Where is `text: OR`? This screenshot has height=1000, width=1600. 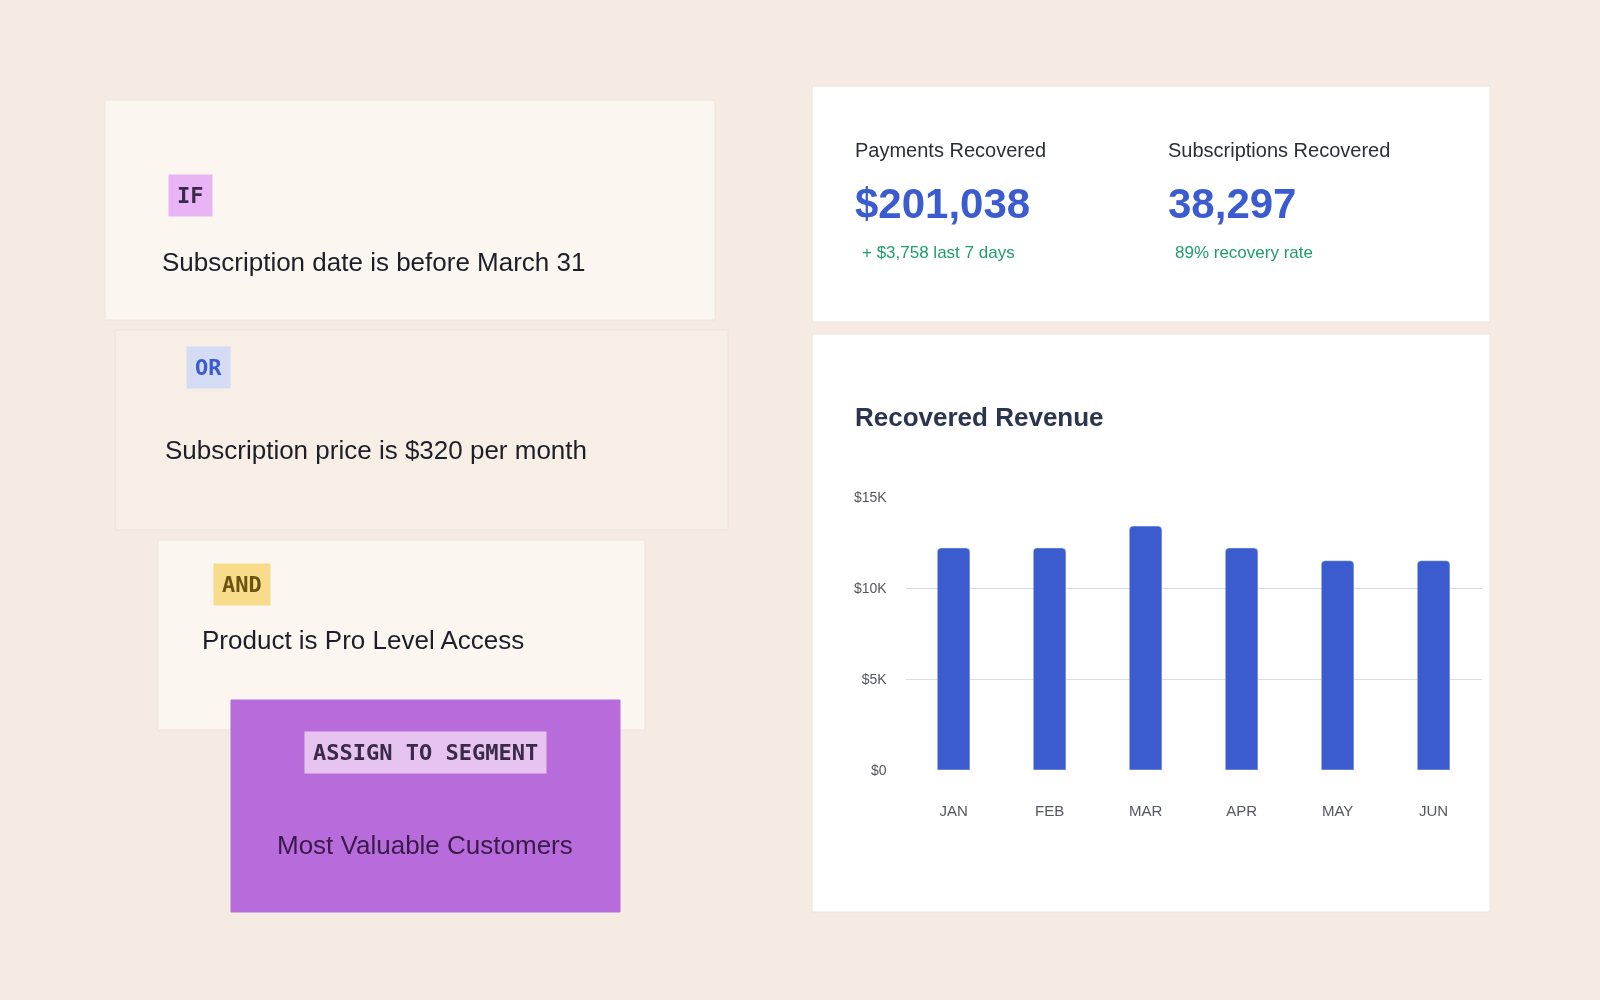
text: OR is located at coordinates (209, 367).